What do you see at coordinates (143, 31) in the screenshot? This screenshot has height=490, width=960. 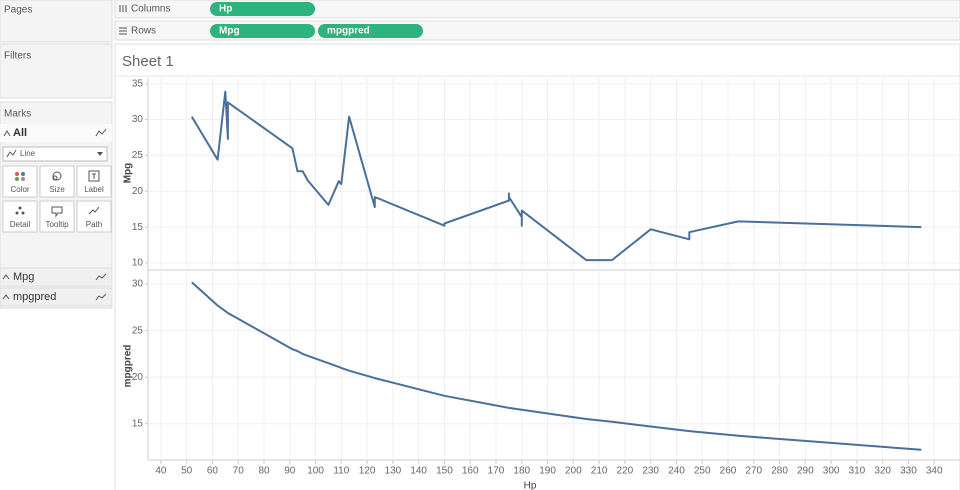 I see `rows-label: Rows` at bounding box center [143, 31].